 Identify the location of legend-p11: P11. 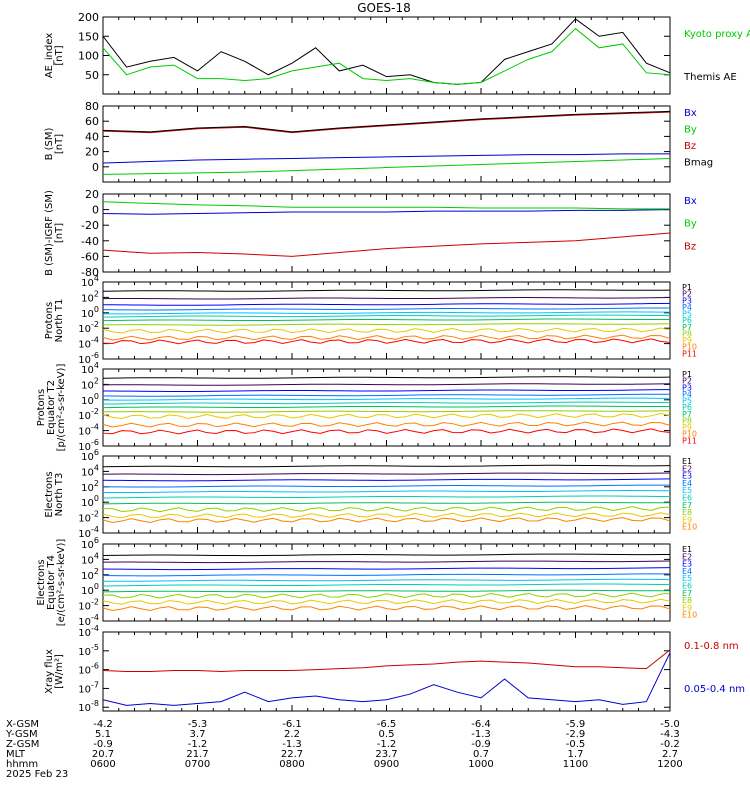
(689, 440).